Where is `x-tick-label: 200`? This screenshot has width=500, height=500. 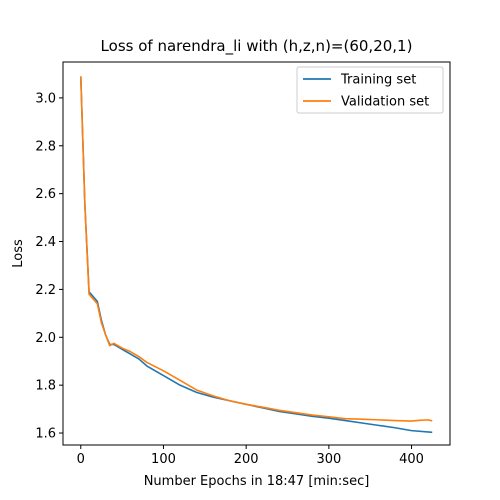
x-tick-label: 200 is located at coordinates (246, 459).